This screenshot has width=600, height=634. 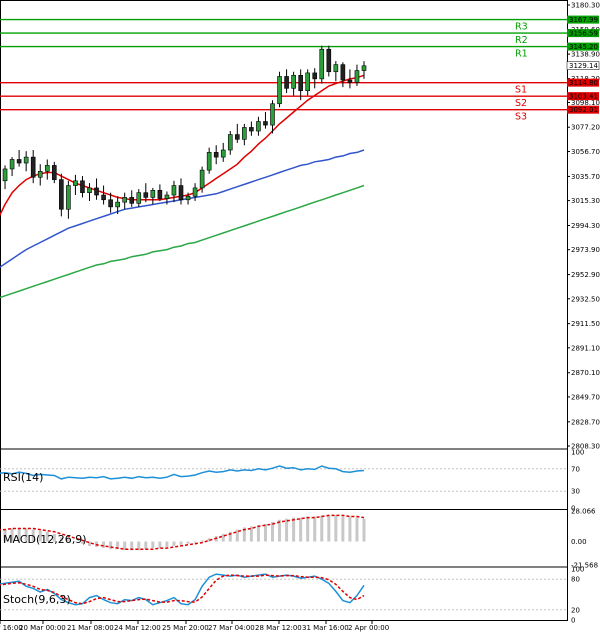 I want to click on level-price-tag: 3145.20, so click(x=583, y=47).